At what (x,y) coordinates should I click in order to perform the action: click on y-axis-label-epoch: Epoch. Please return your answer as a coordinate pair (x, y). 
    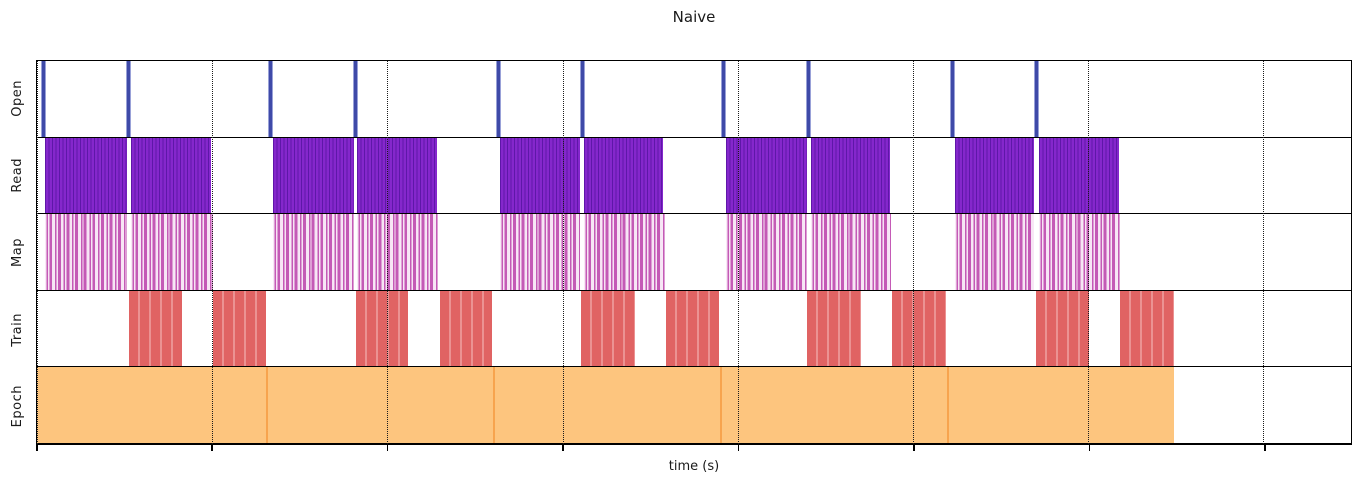
    Looking at the image, I should click on (17, 406).